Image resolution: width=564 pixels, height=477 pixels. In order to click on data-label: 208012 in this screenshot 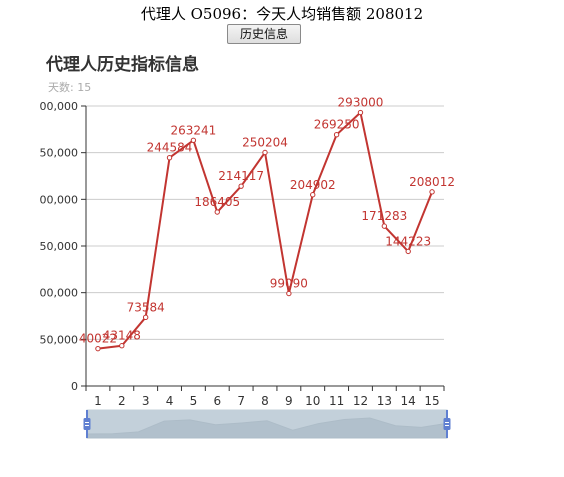, I will do `click(432, 182)`.